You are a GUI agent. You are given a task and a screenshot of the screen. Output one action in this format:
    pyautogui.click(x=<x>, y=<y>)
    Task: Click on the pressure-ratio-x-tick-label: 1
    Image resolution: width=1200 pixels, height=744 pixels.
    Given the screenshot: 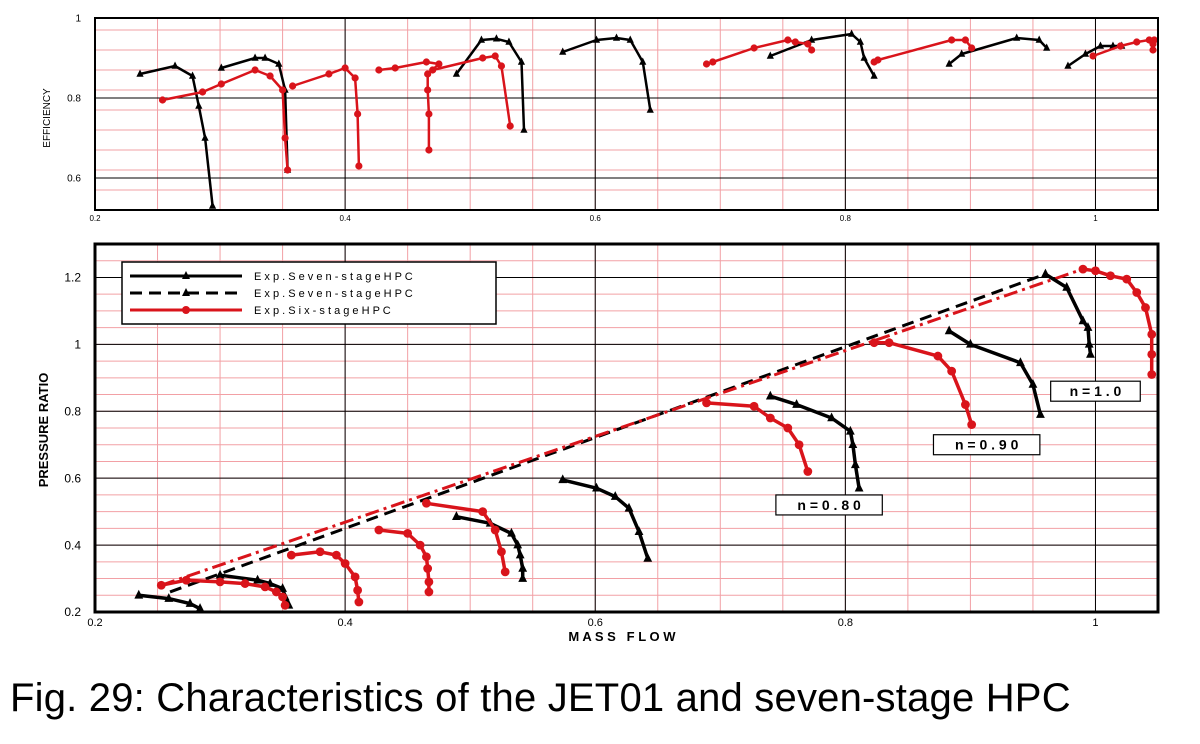 What is the action you would take?
    pyautogui.click(x=1095, y=623)
    